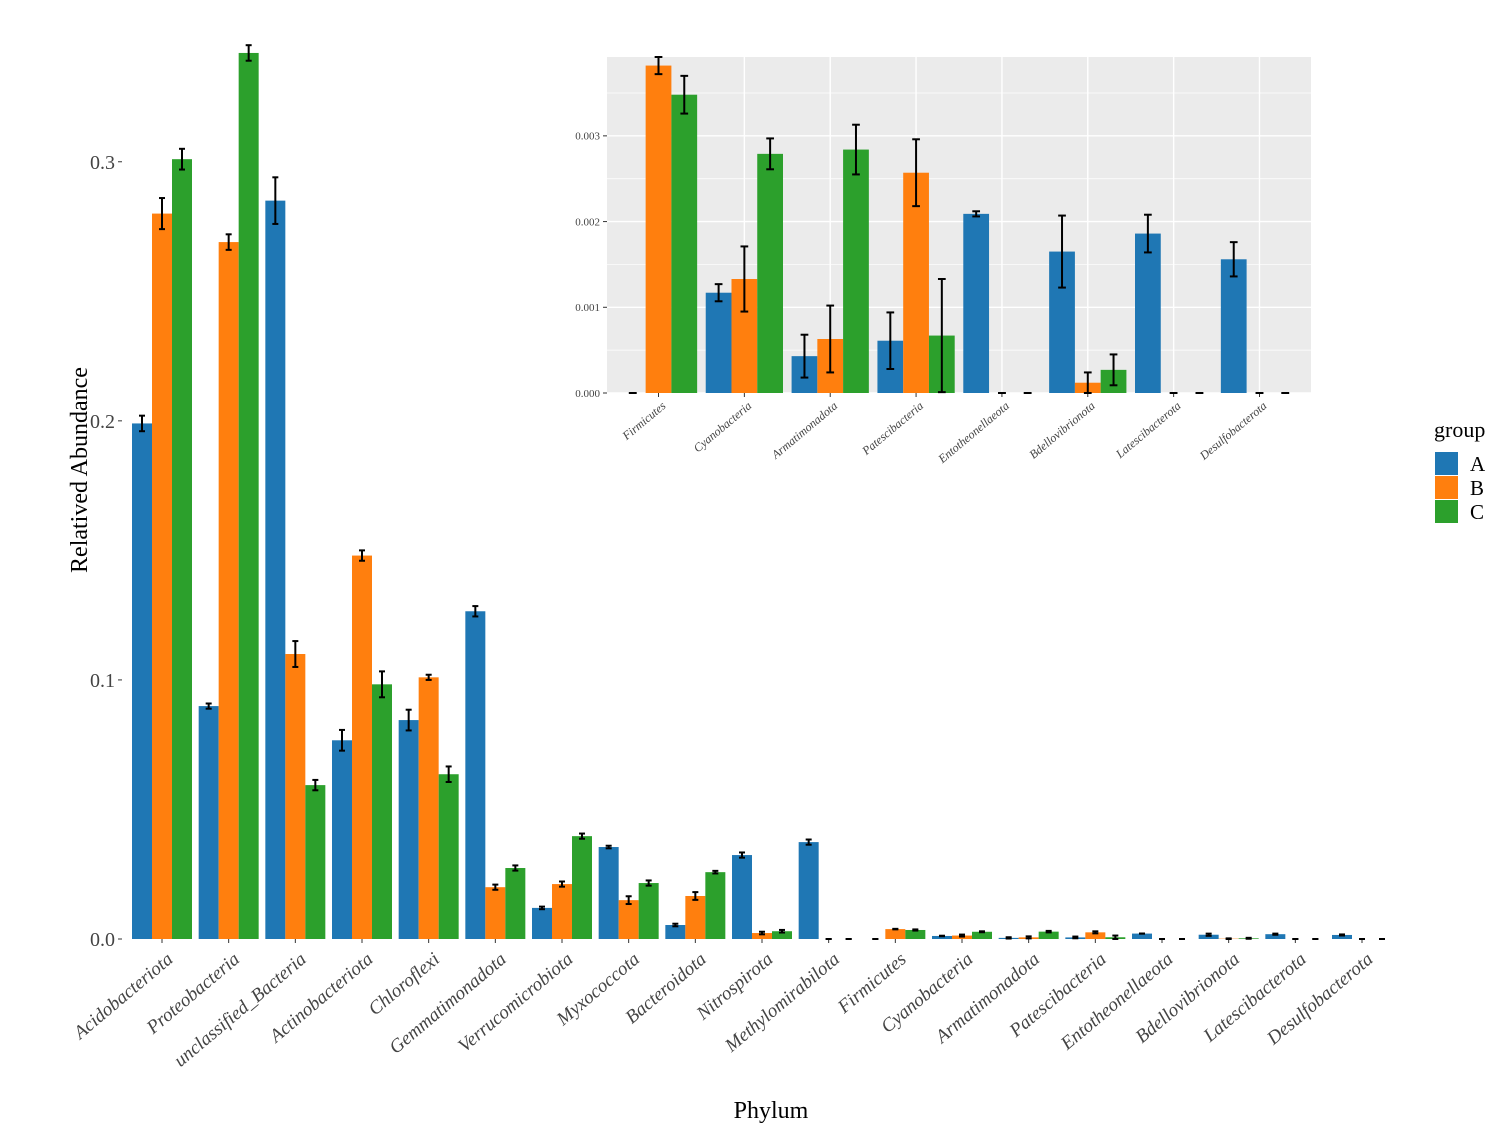 The width and height of the screenshot is (1500, 1125). Describe the element at coordinates (1477, 488) in the screenshot. I see `legend-label-B: B` at that location.